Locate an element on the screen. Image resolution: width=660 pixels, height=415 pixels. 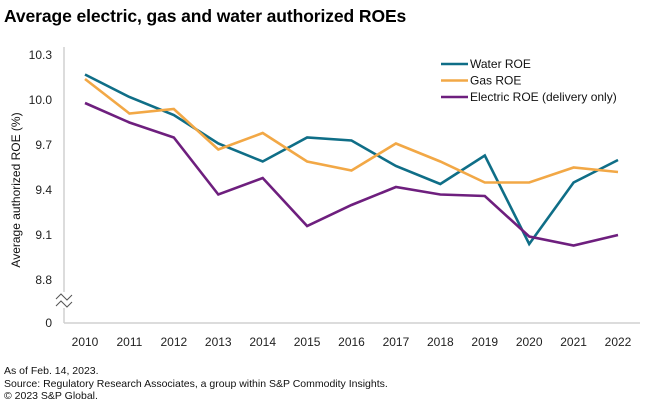
legend-label: Gas ROE is located at coordinates (495, 81).